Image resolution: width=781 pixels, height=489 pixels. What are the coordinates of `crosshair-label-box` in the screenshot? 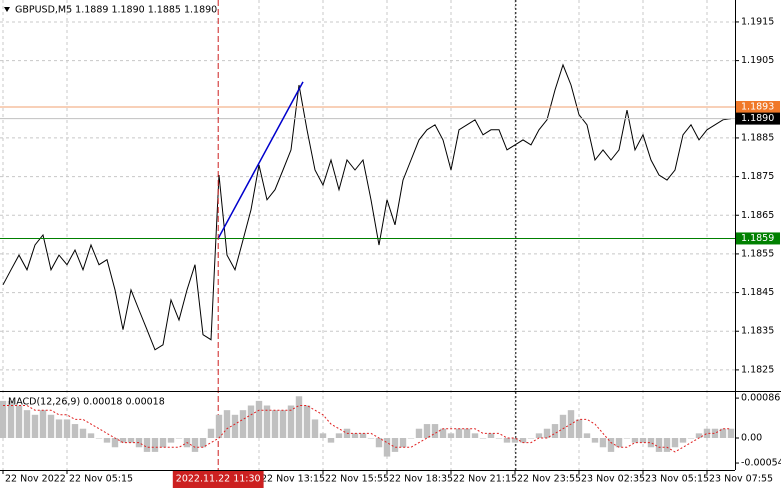 It's located at (218, 479).